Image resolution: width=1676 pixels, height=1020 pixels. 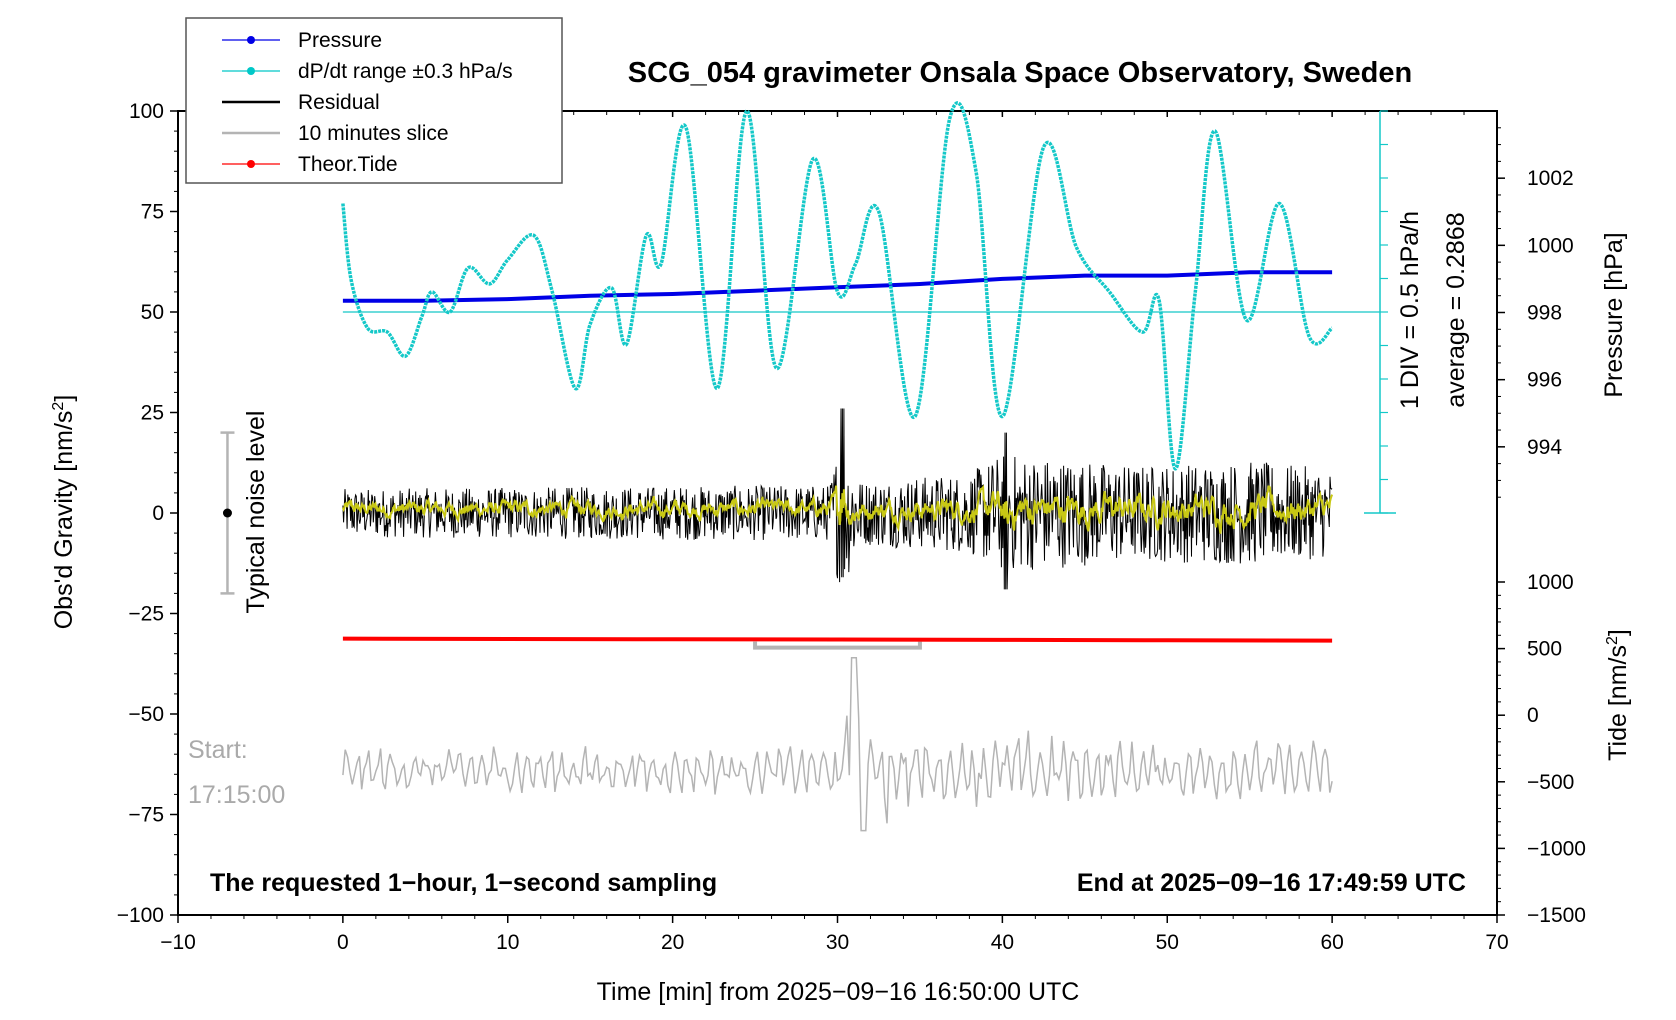 I want to click on tide-line, so click(x=837, y=639).